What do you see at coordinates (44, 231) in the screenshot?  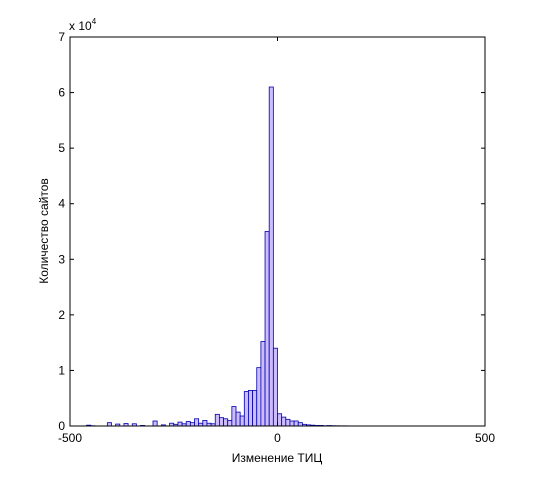 I see `y-axis-label: Количество сайтов` at bounding box center [44, 231].